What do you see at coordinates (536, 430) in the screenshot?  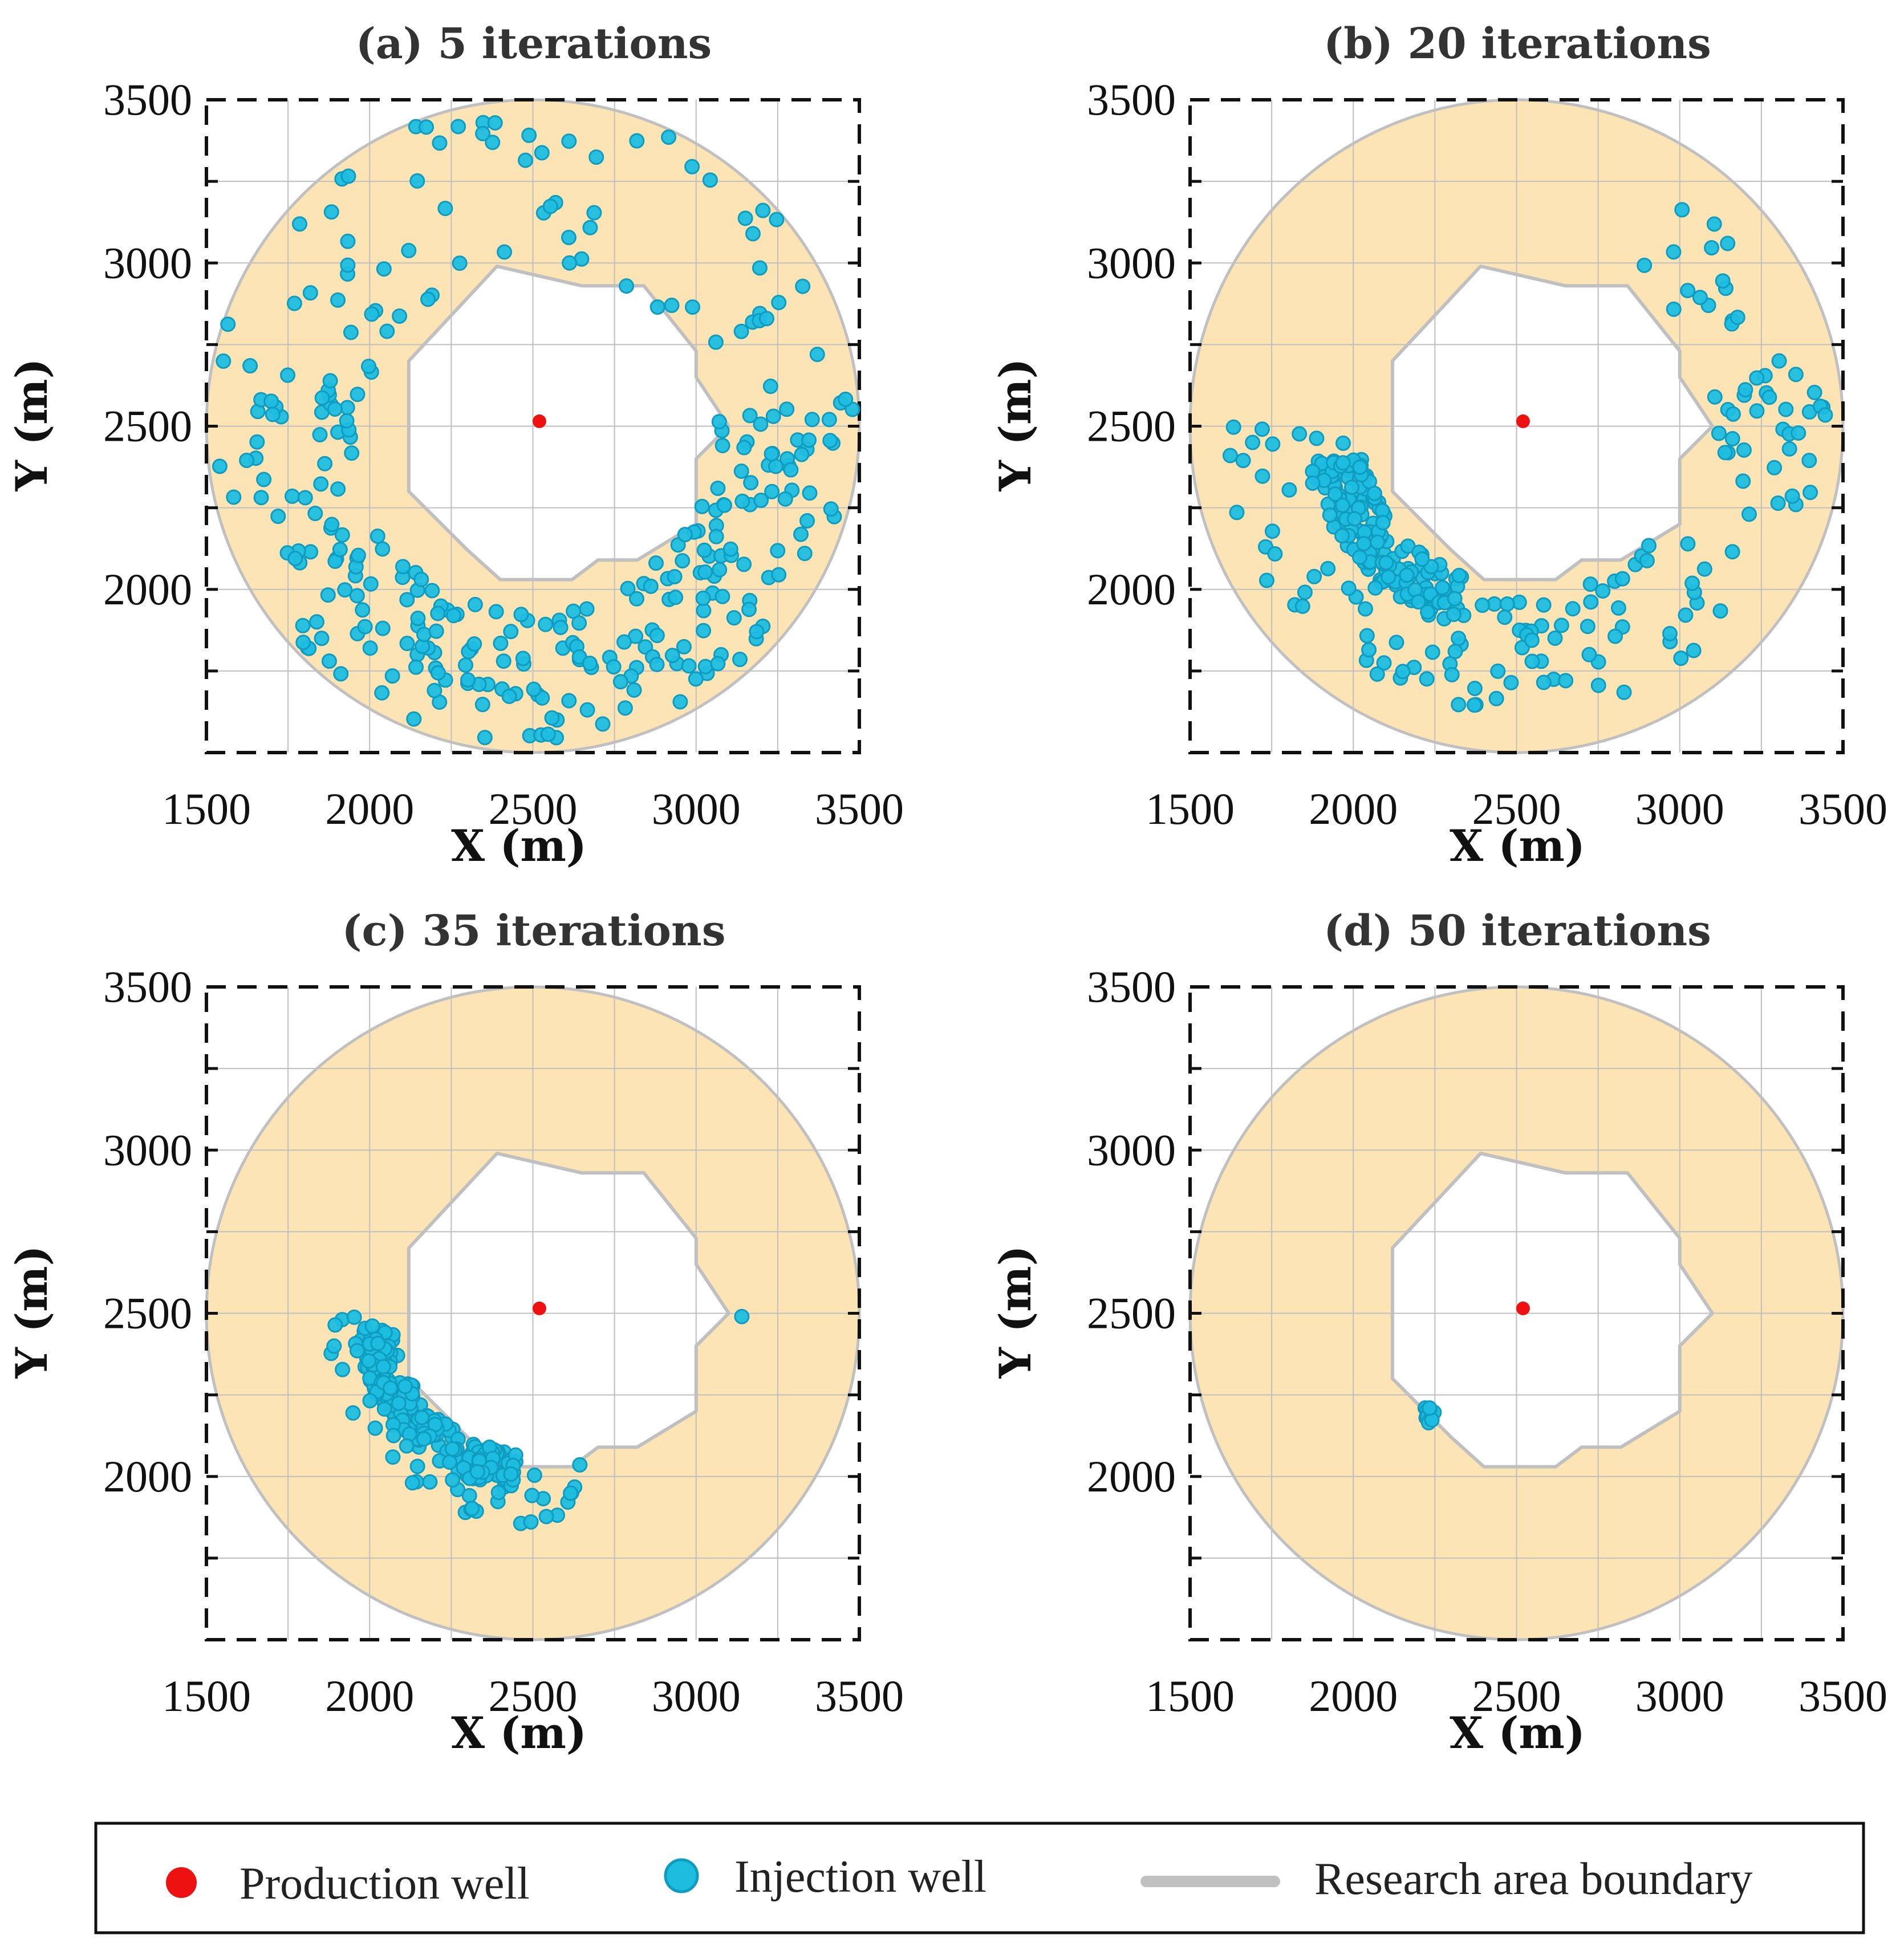 I see `injection-wells` at bounding box center [536, 430].